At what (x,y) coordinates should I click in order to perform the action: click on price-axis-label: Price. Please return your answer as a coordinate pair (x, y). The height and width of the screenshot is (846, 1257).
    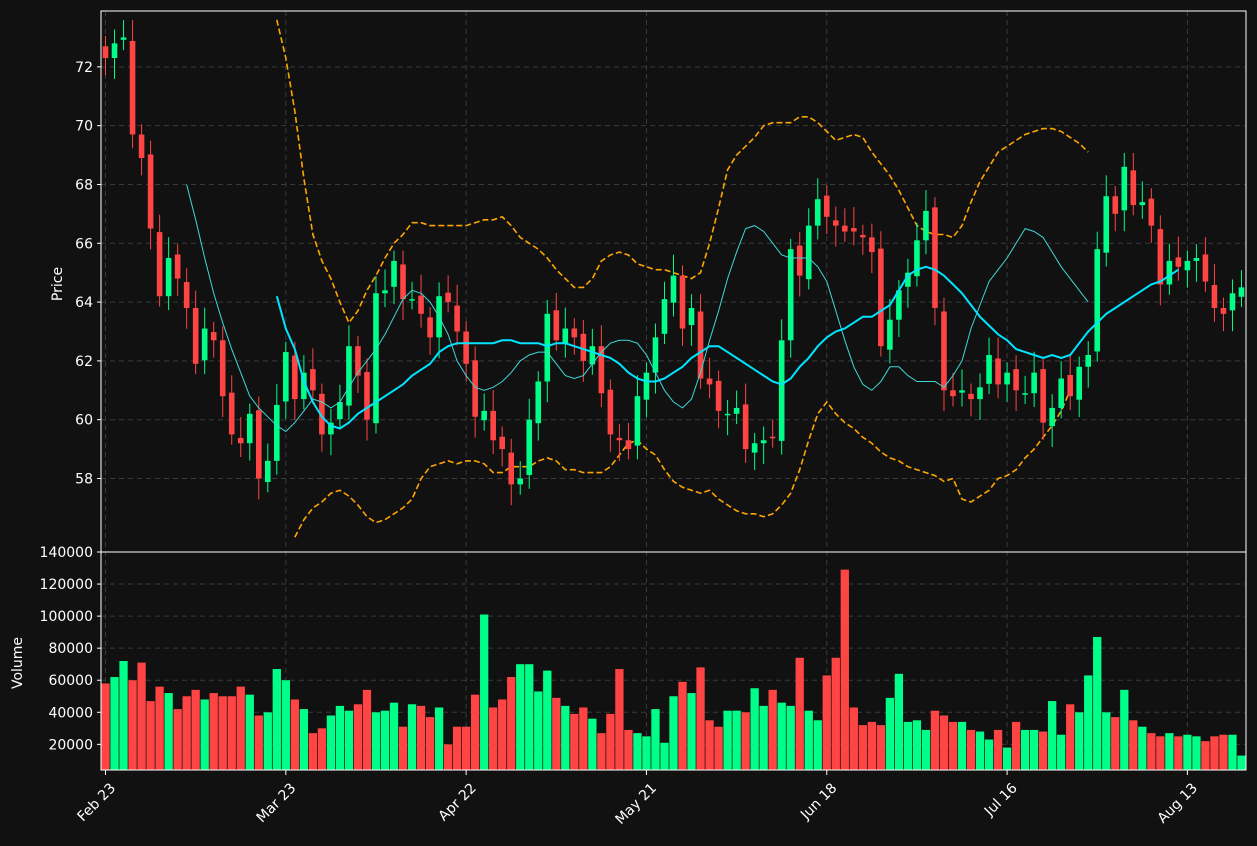
    Looking at the image, I should click on (58, 284).